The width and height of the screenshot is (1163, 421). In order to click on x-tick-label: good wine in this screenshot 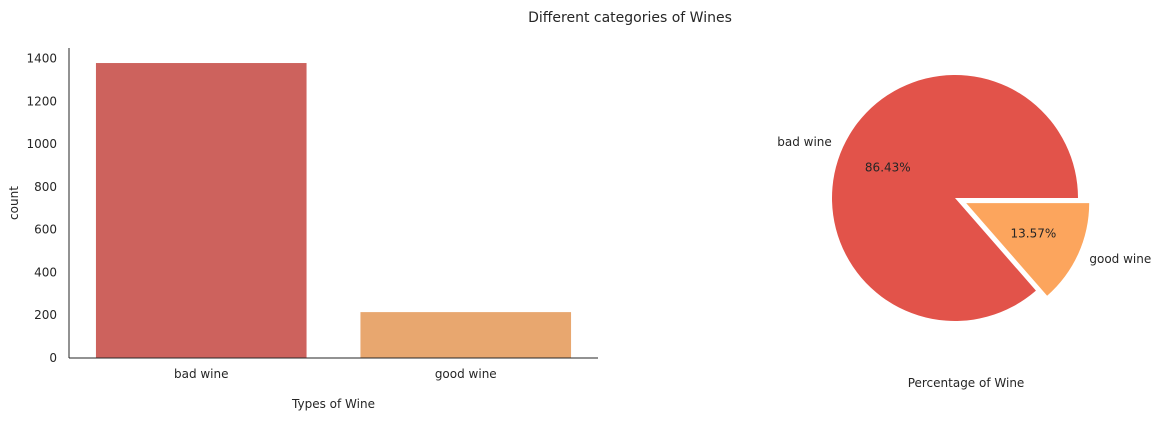, I will do `click(466, 374)`.